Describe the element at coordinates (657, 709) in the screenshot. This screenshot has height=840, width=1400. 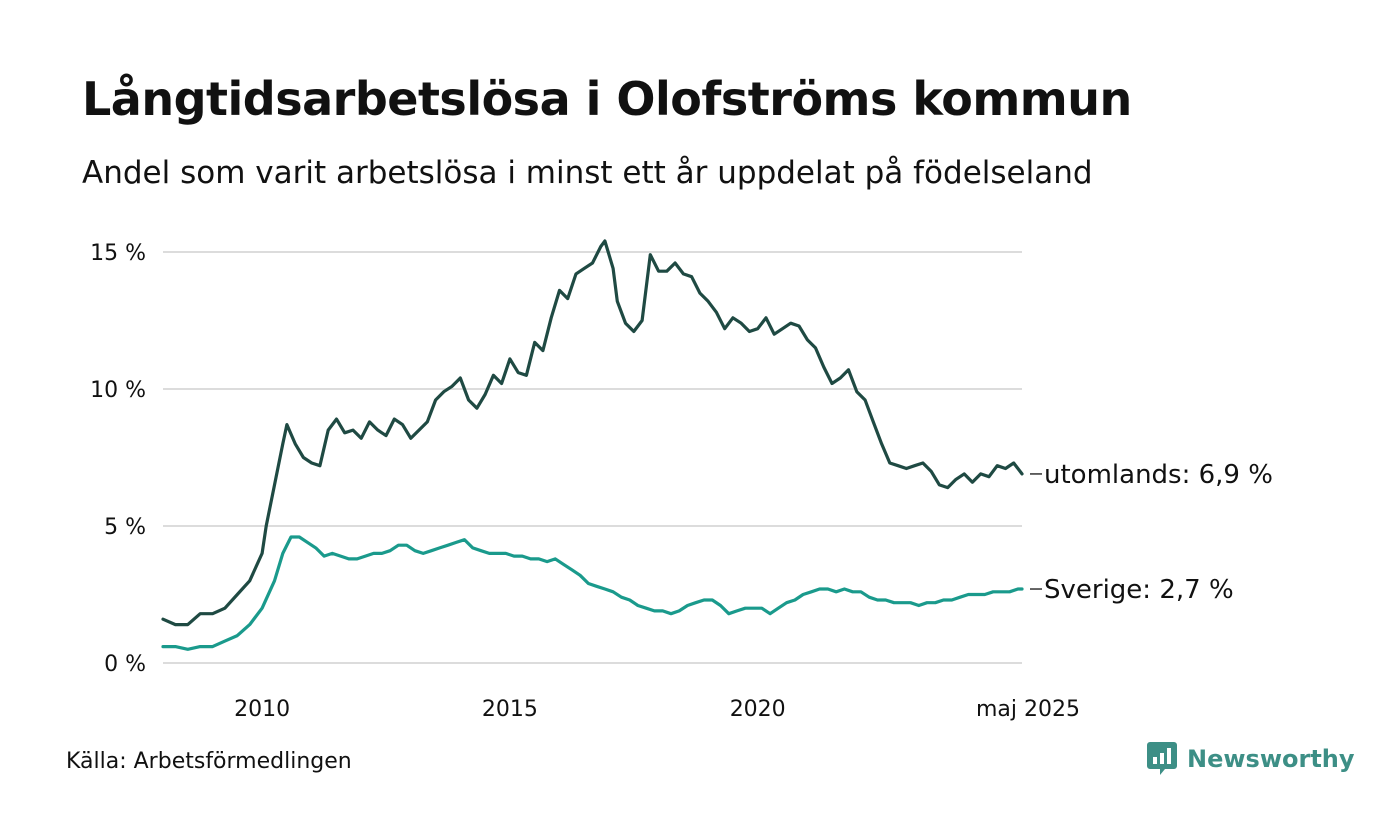
I see `x-axis-ticks: 2010 2015 2020 maj 2025` at that location.